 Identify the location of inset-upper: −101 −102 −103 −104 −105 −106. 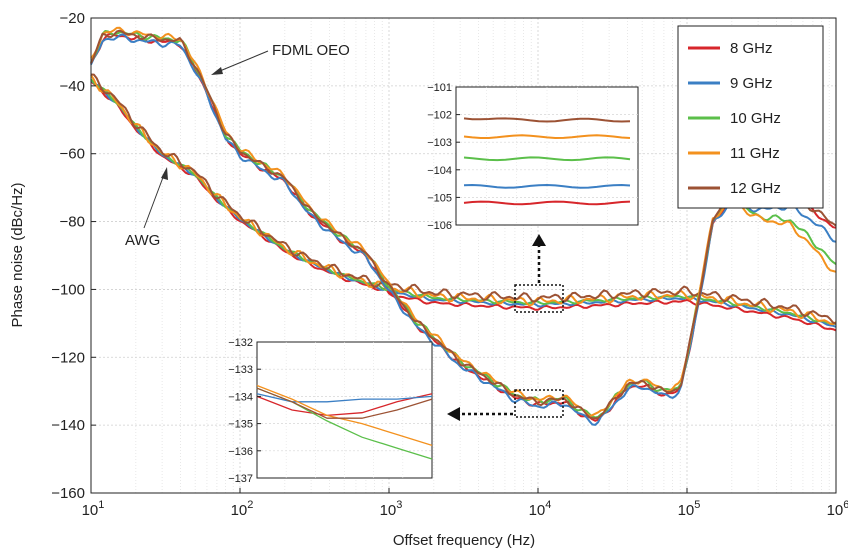
(533, 157).